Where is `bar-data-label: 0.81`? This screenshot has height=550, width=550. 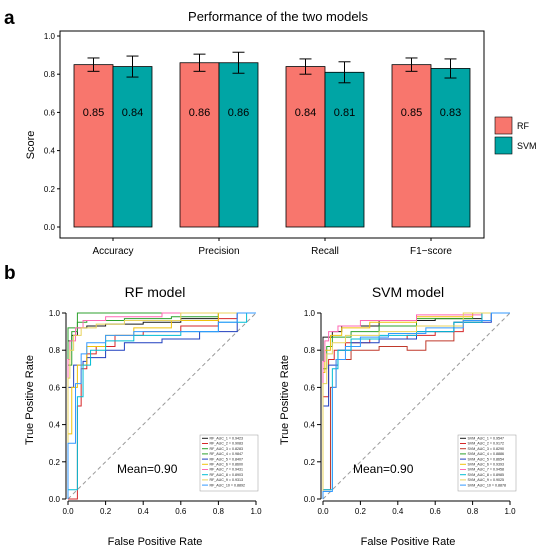
bar-data-label: 0.81 is located at coordinates (344, 113).